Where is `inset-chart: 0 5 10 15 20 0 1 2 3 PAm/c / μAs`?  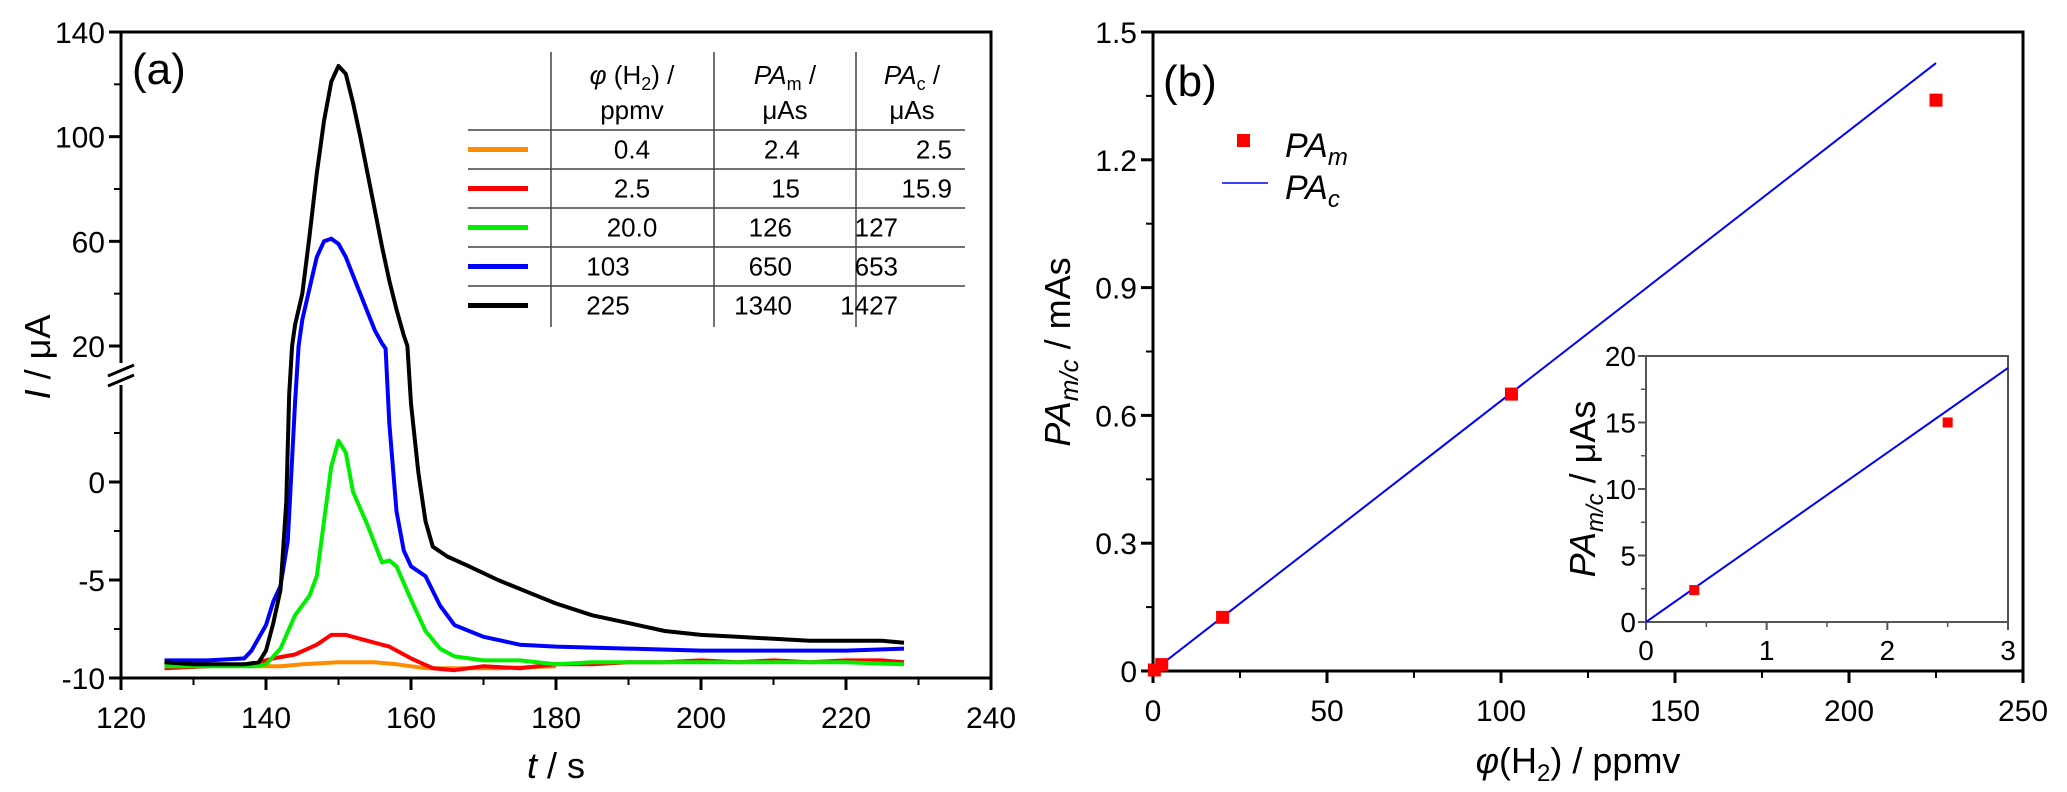
inset-chart: 0 5 10 15 20 0 1 2 3 PAm/c / μAs is located at coordinates (1789, 503).